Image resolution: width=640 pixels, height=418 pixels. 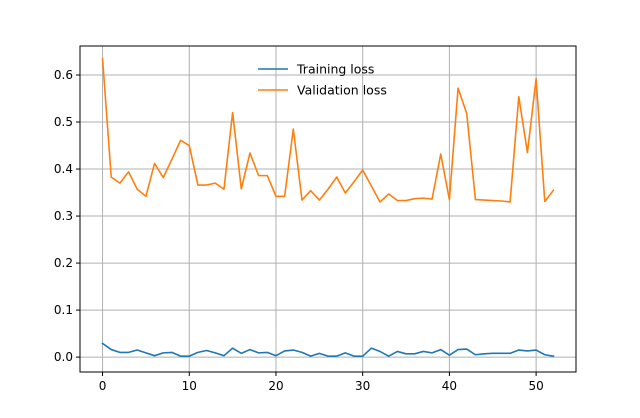 I want to click on training-loss-legend-label: Training loss, so click(x=335, y=69).